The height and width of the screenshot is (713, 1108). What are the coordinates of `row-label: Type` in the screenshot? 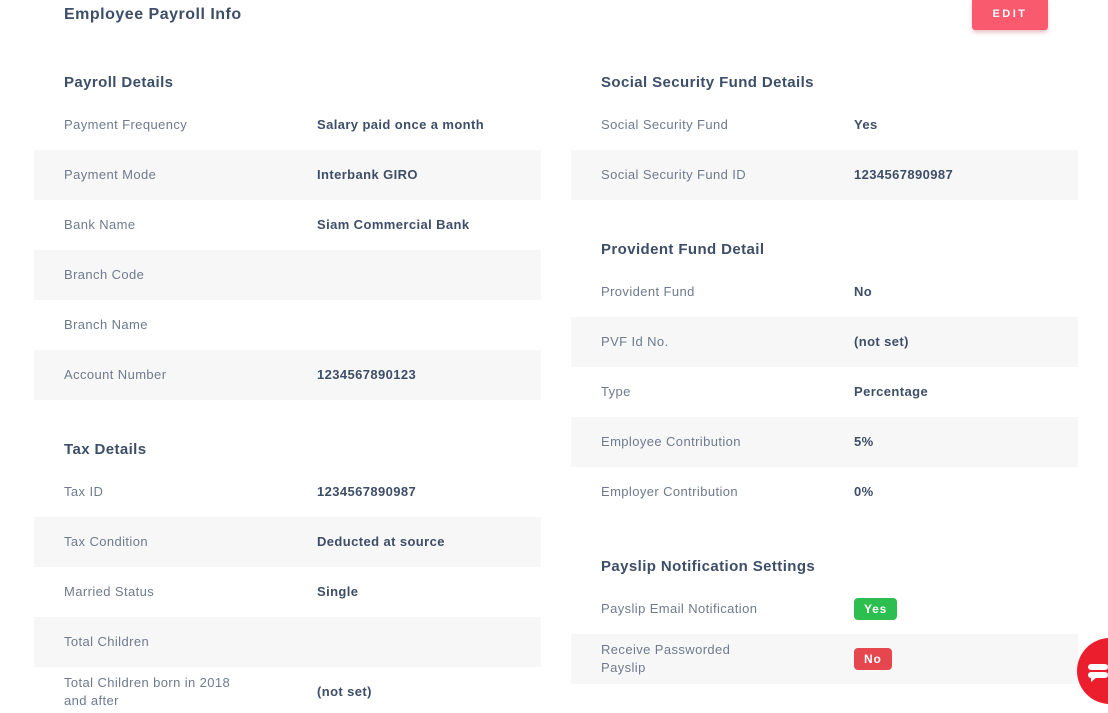 It's located at (616, 391).